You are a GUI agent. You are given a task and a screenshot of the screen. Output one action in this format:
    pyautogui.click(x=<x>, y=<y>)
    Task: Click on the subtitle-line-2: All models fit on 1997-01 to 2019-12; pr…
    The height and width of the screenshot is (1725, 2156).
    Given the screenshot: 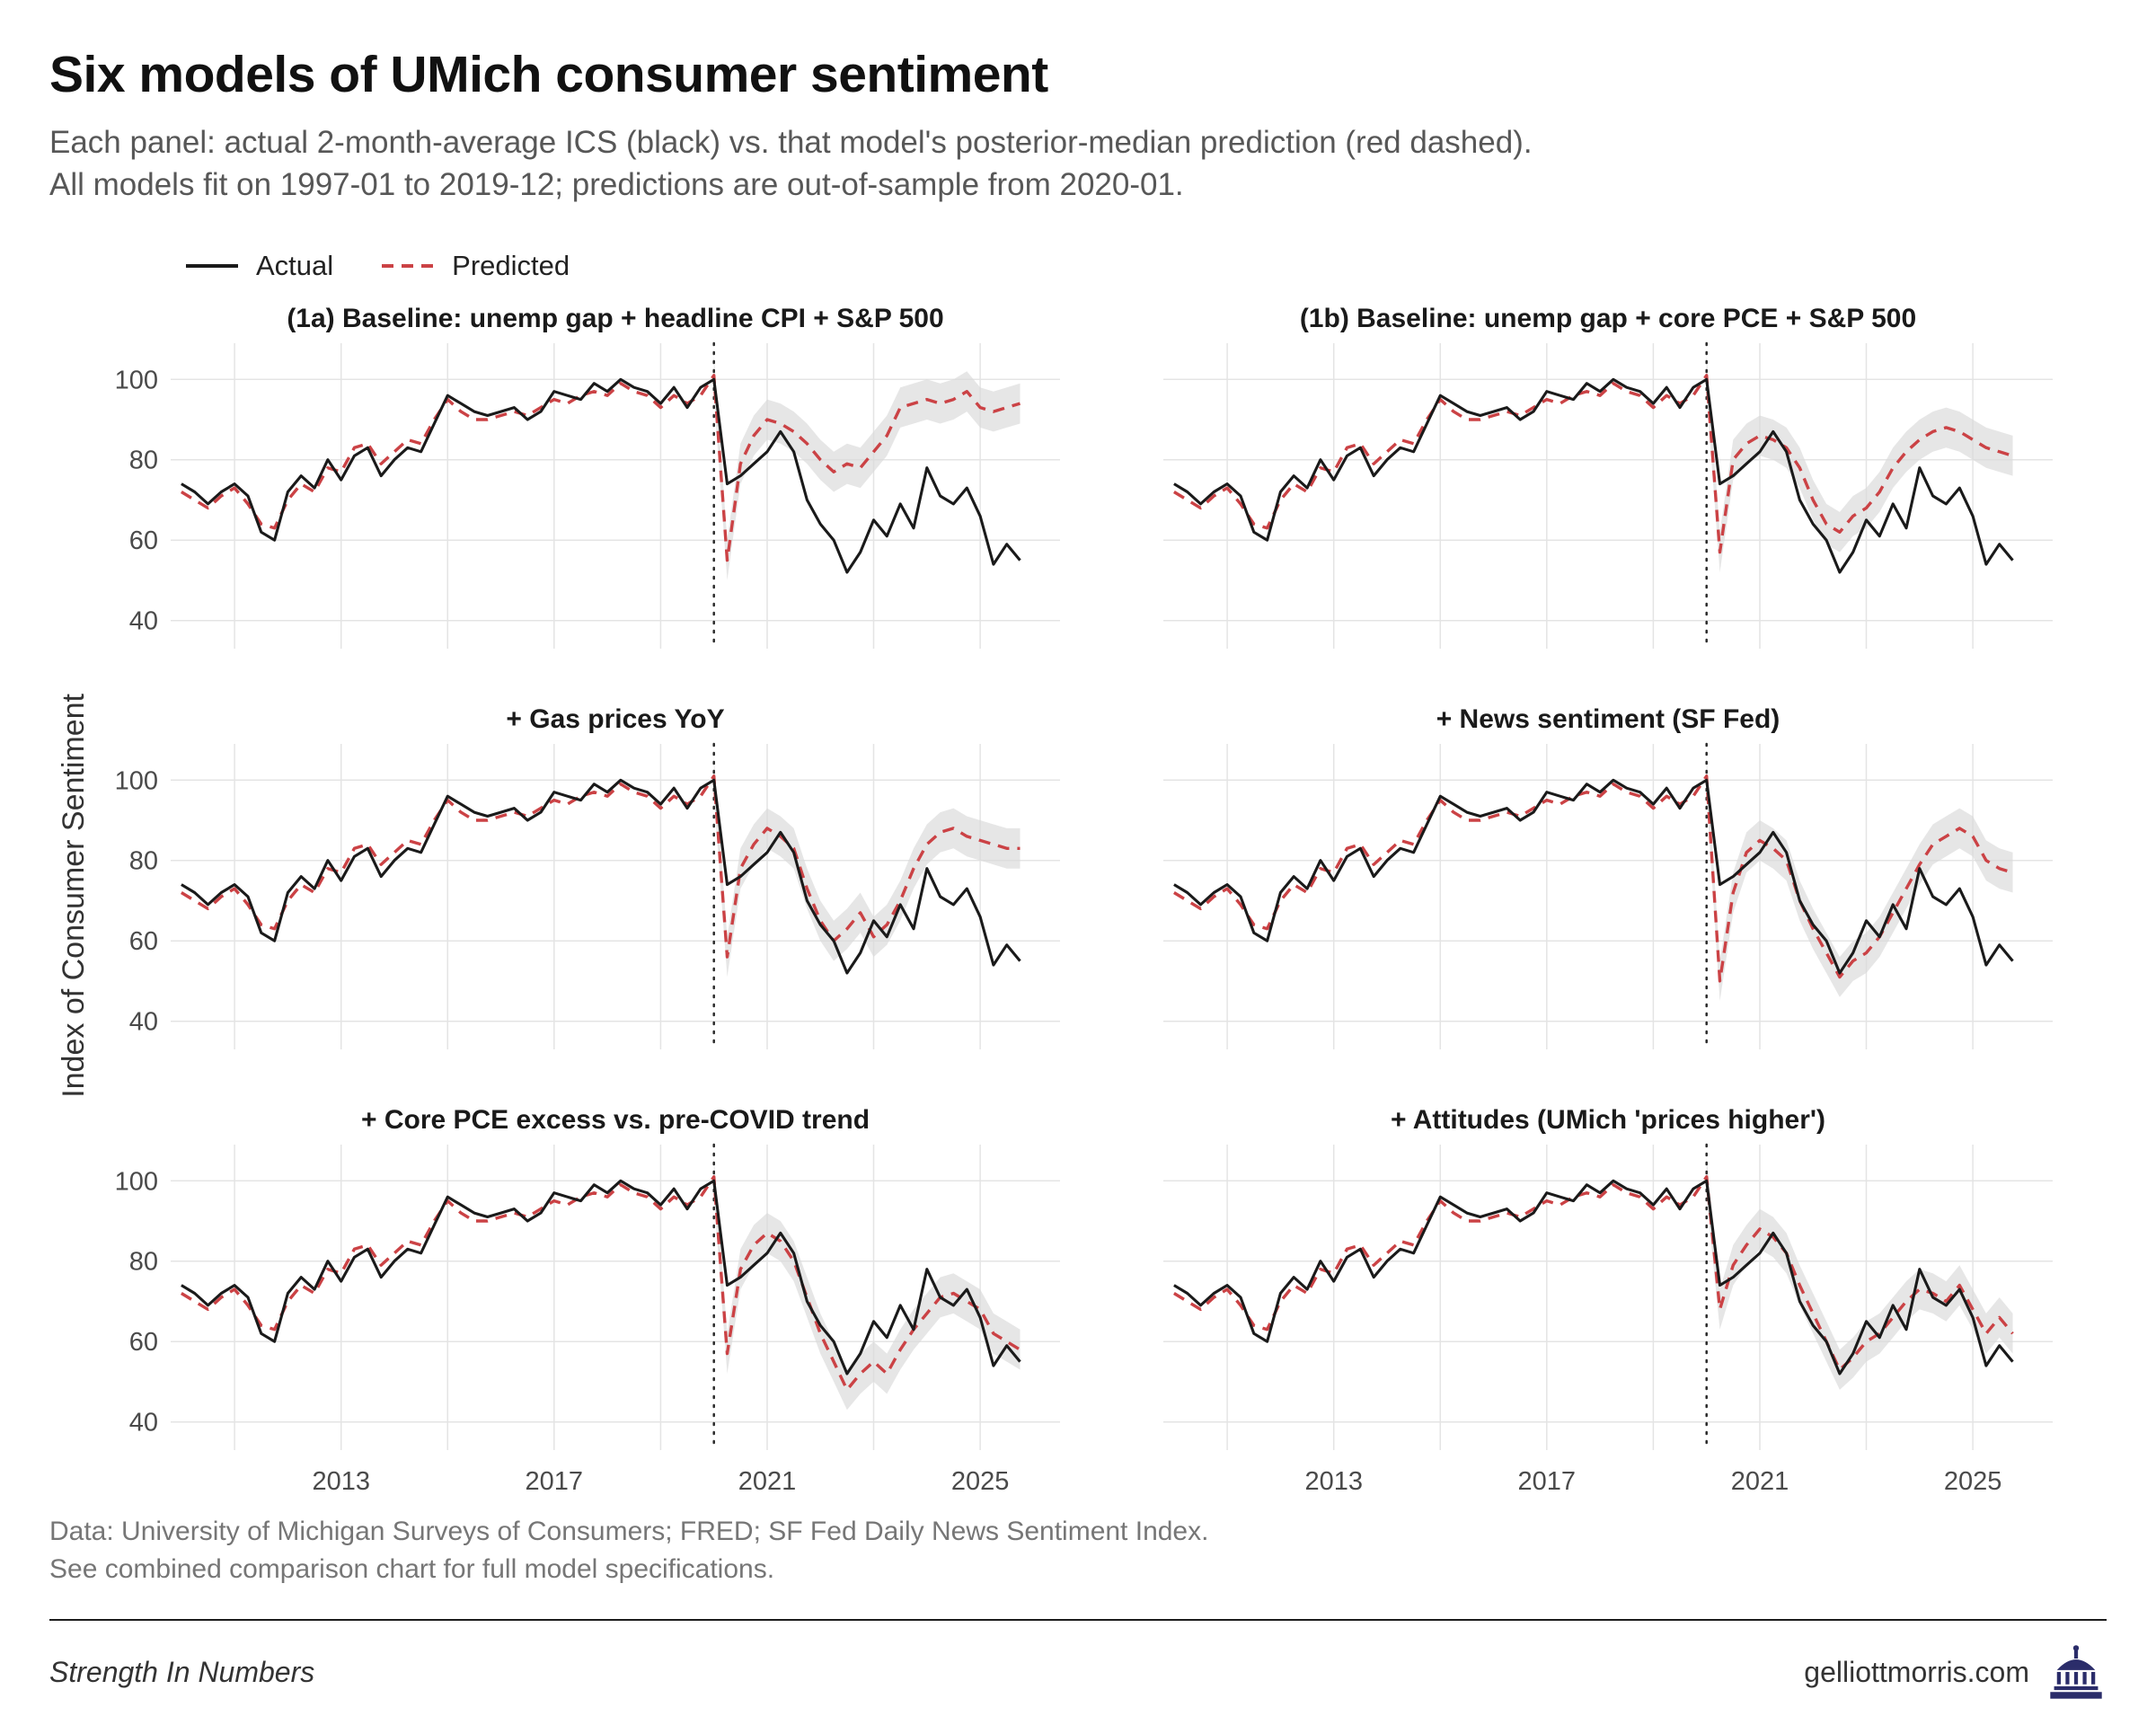 What is the action you would take?
    pyautogui.click(x=617, y=184)
    